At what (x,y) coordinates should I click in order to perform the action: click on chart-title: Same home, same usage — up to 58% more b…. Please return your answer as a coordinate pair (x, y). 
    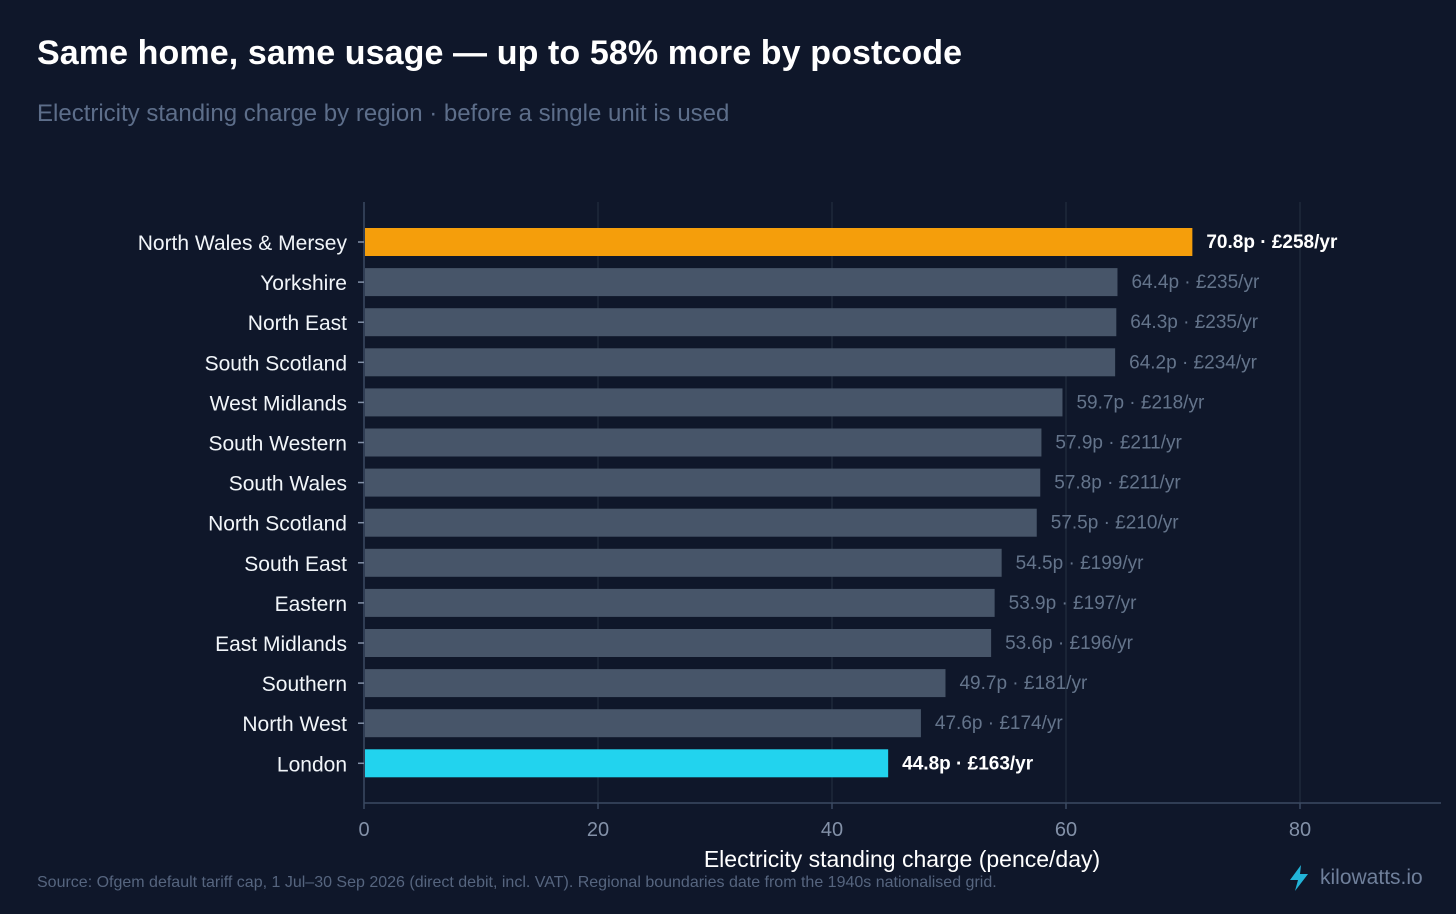
    Looking at the image, I should click on (500, 53).